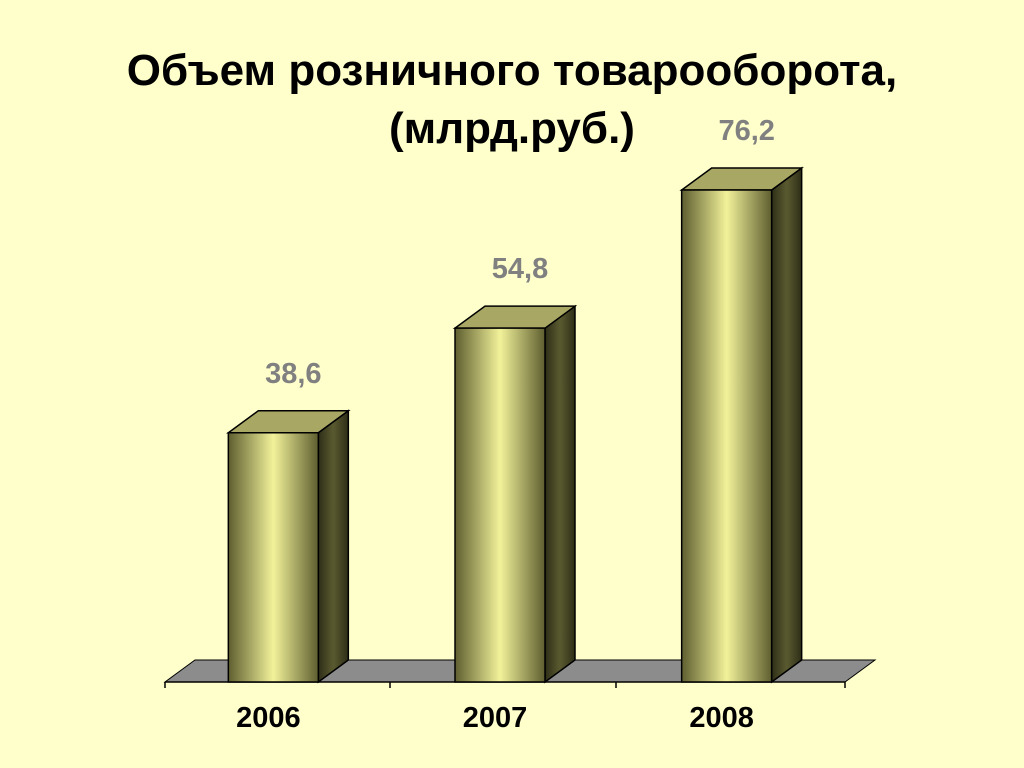 The image size is (1024, 768). I want to click on x-axis, so click(505, 684).